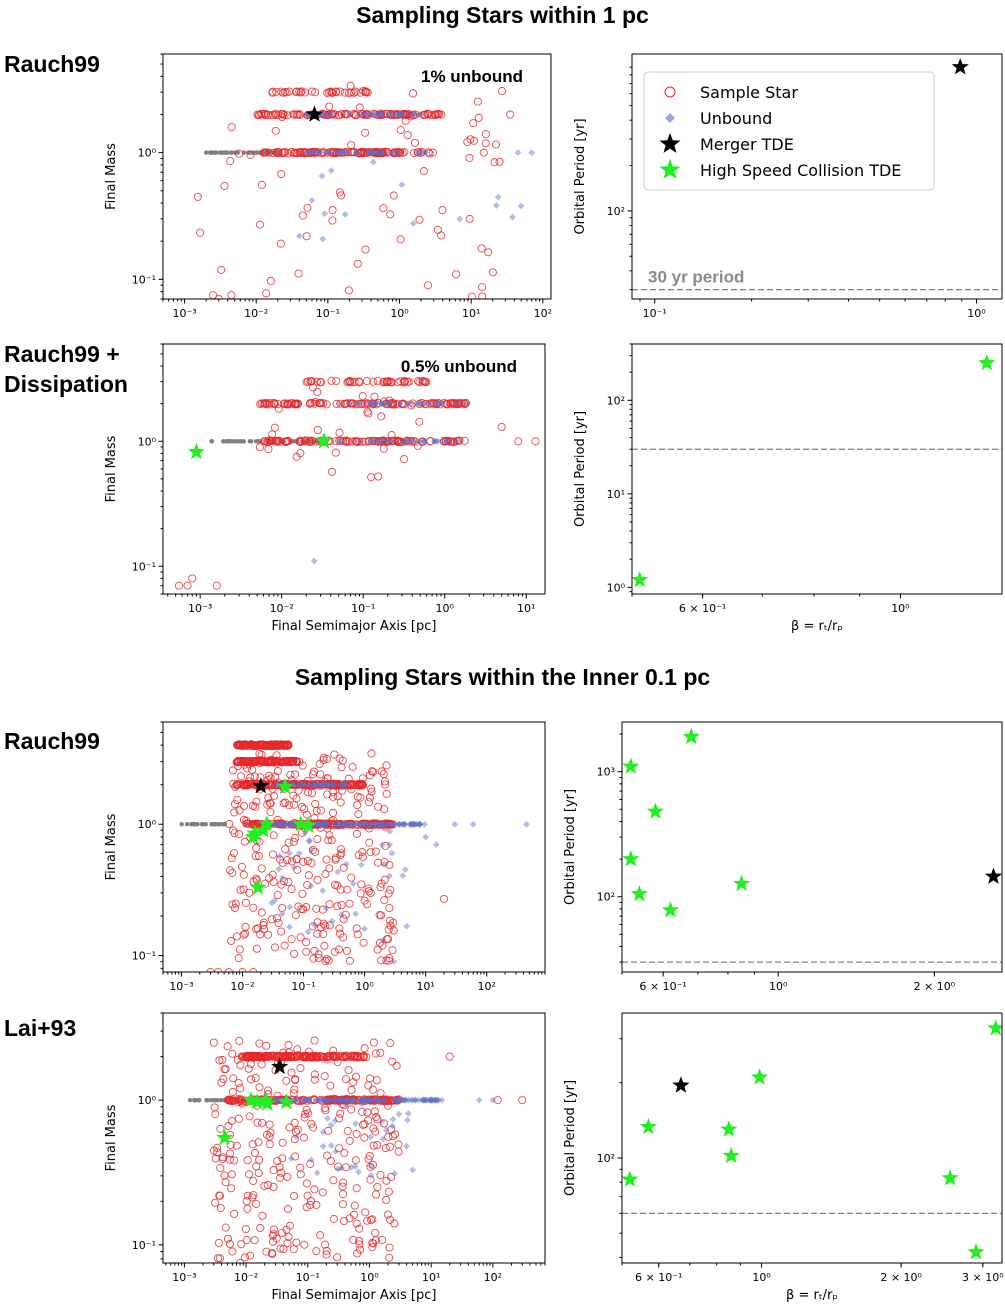 The image size is (1005, 1307). What do you see at coordinates (736, 118) in the screenshot?
I see `legend-label: Unbound` at bounding box center [736, 118].